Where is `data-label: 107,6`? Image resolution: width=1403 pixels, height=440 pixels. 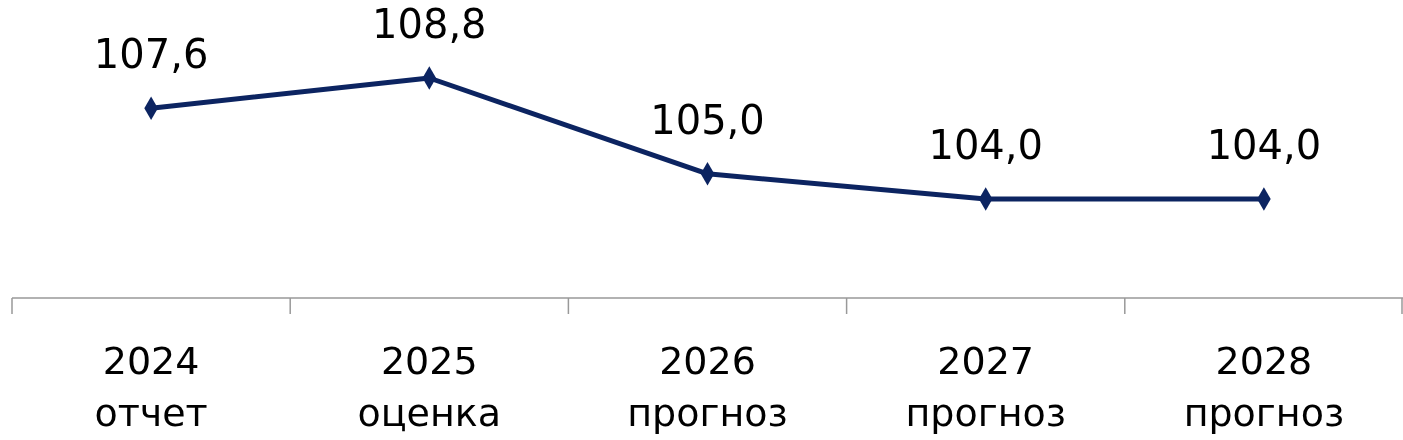 data-label: 107,6 is located at coordinates (151, 54).